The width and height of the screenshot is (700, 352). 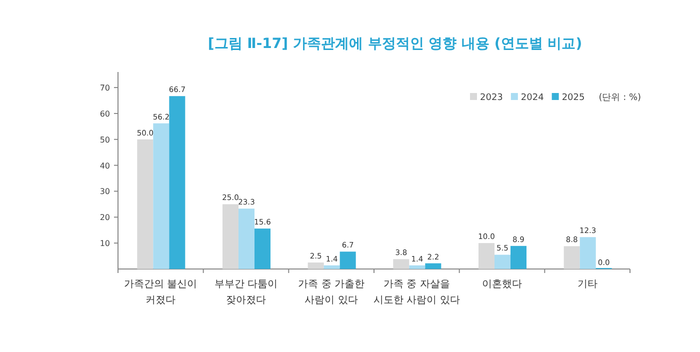 I want to click on y-tick-label: 70, so click(x=105, y=88).